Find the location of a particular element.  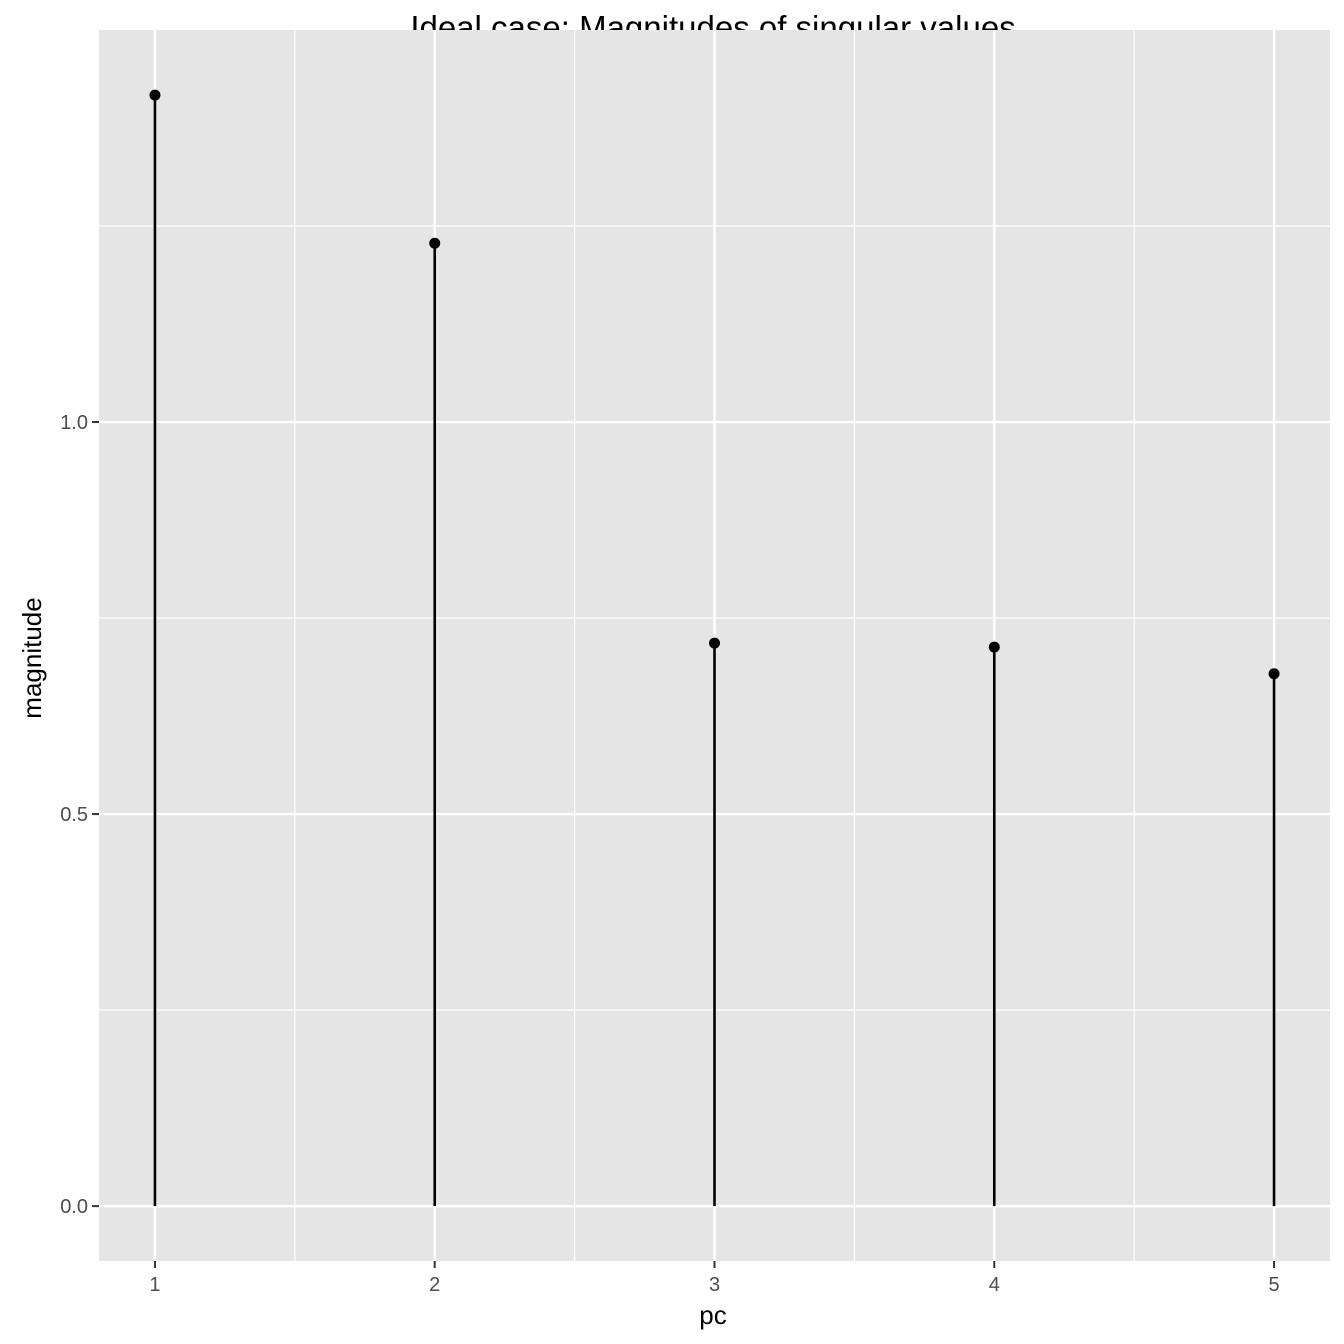

y-axis-title: magnitude is located at coordinates (32, 657).